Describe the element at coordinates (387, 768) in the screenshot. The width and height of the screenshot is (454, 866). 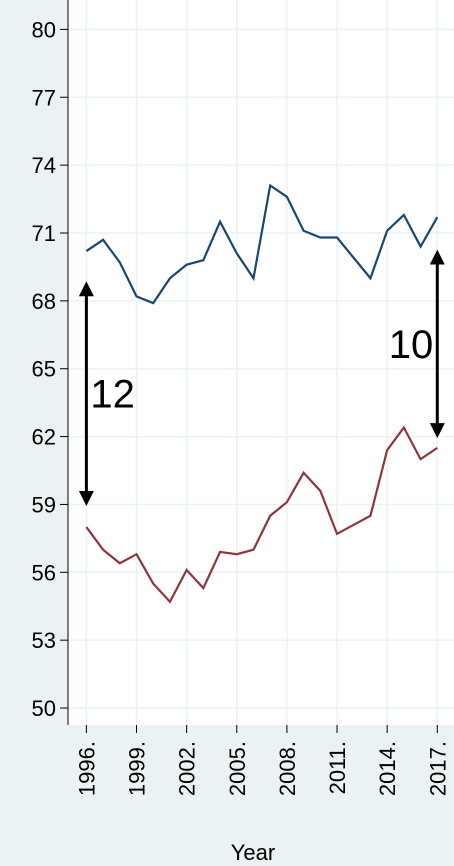
I see `x-tick-label: 2014.` at that location.